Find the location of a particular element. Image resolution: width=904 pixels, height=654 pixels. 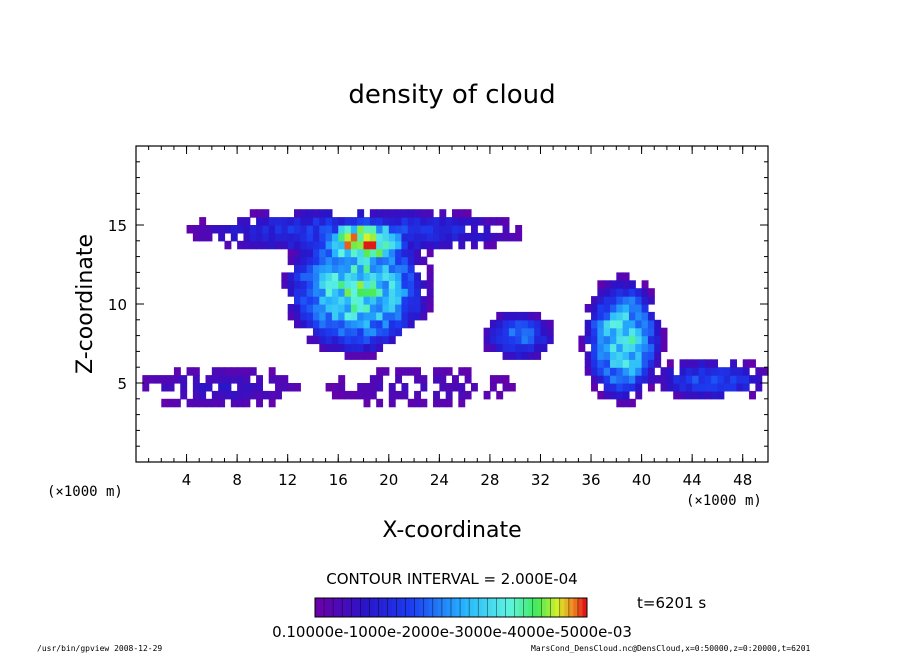

y-tick-label: 15 is located at coordinates (117, 226).